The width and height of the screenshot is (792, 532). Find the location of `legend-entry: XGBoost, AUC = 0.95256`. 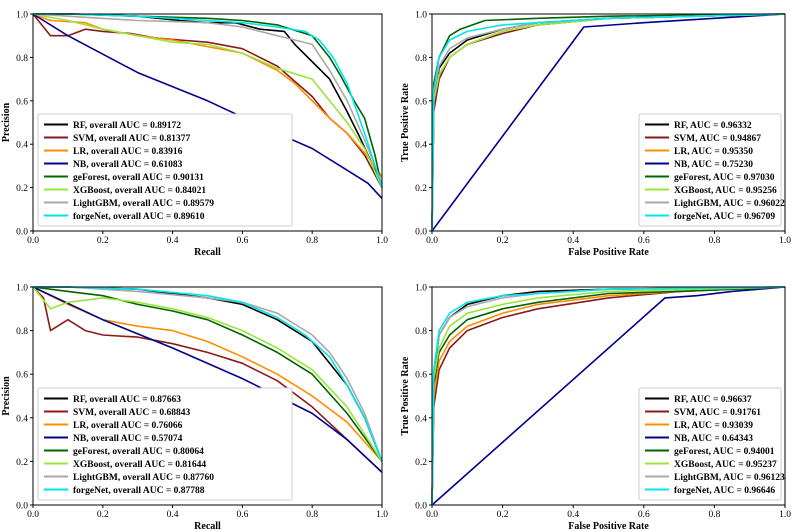

legend-entry: XGBoost, AUC = 0.95256 is located at coordinates (725, 191).